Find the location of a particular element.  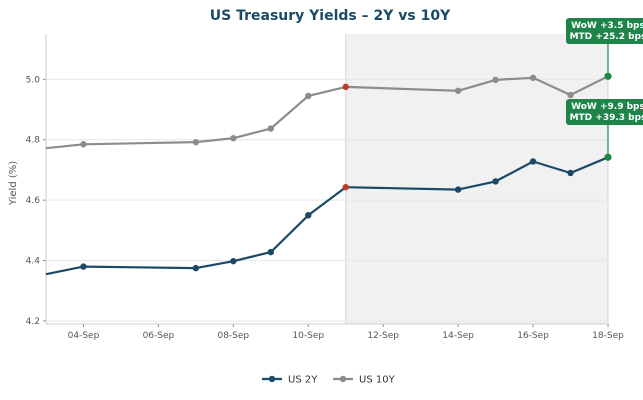

x-tick-label: 04-Sep is located at coordinates (84, 336).